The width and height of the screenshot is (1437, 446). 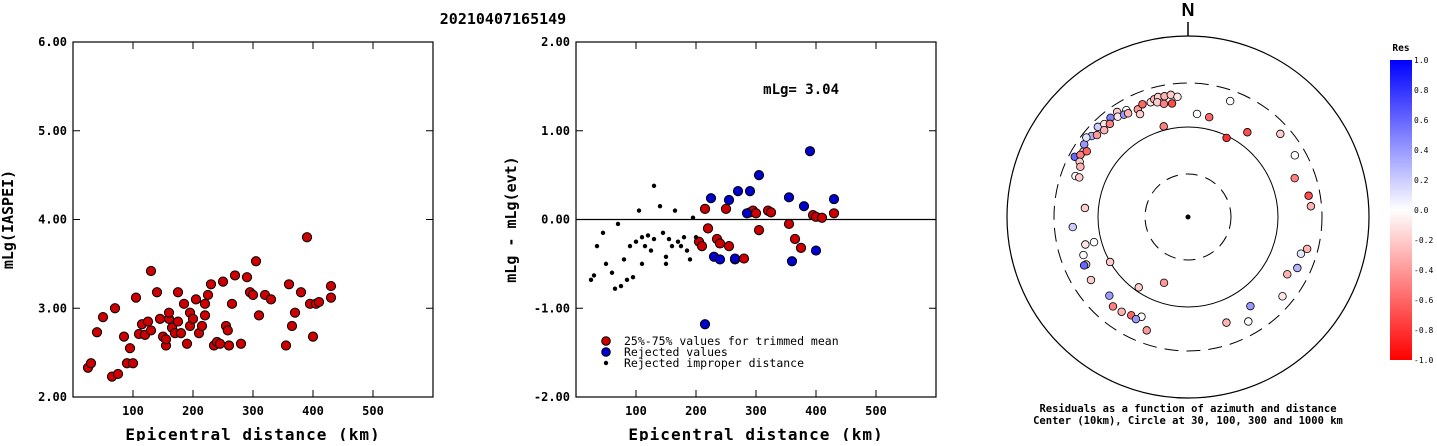 I want to click on x-tick-label: 300, so click(x=756, y=411).